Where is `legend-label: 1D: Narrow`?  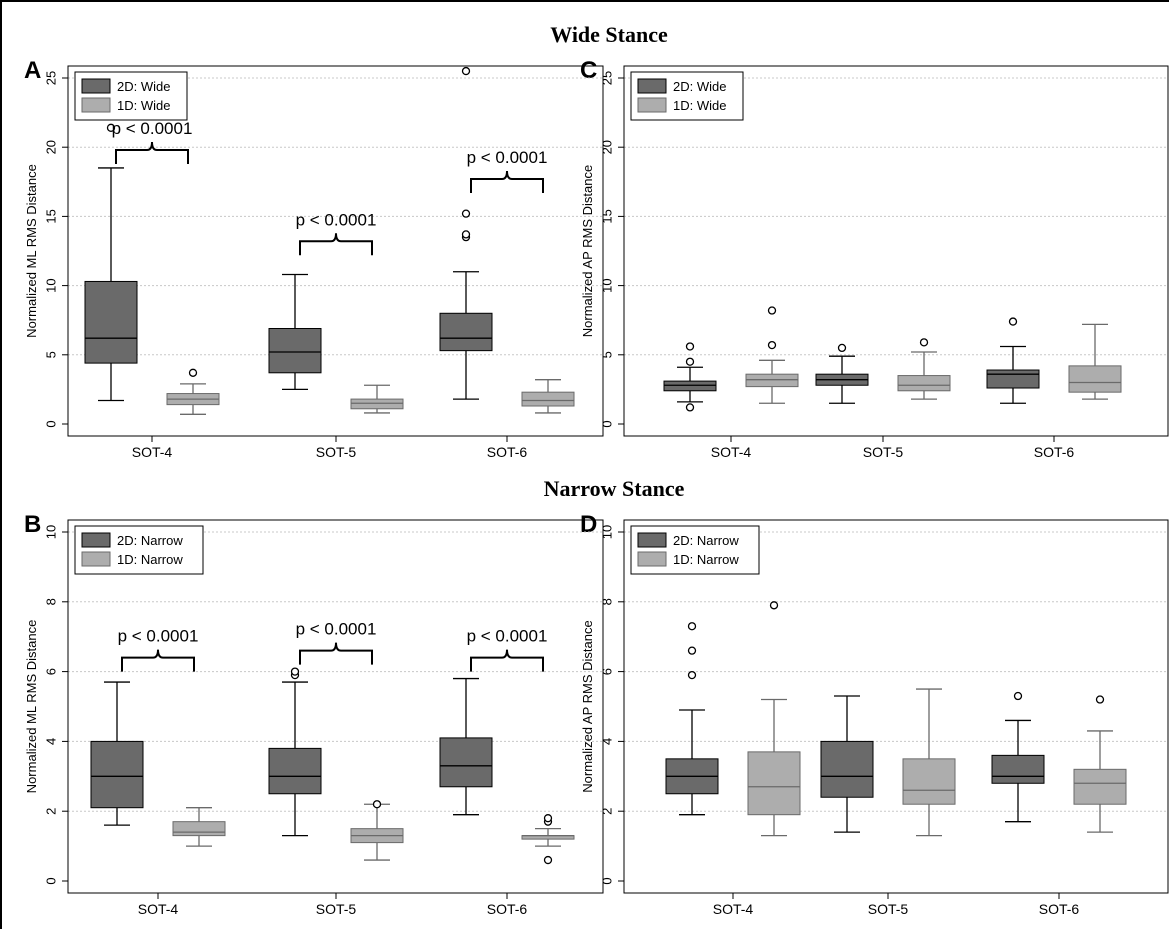 legend-label: 1D: Narrow is located at coordinates (706, 559).